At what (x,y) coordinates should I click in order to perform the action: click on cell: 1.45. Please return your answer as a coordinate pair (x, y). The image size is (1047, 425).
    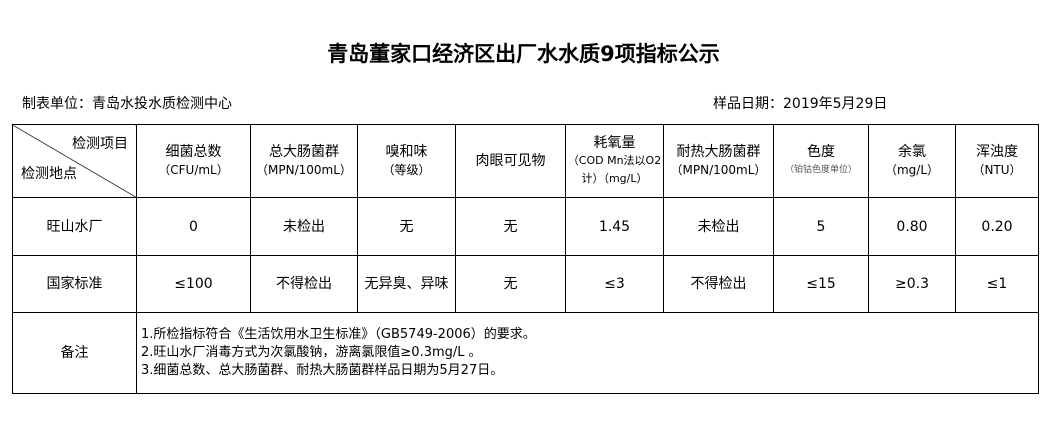
    Looking at the image, I should click on (614, 226).